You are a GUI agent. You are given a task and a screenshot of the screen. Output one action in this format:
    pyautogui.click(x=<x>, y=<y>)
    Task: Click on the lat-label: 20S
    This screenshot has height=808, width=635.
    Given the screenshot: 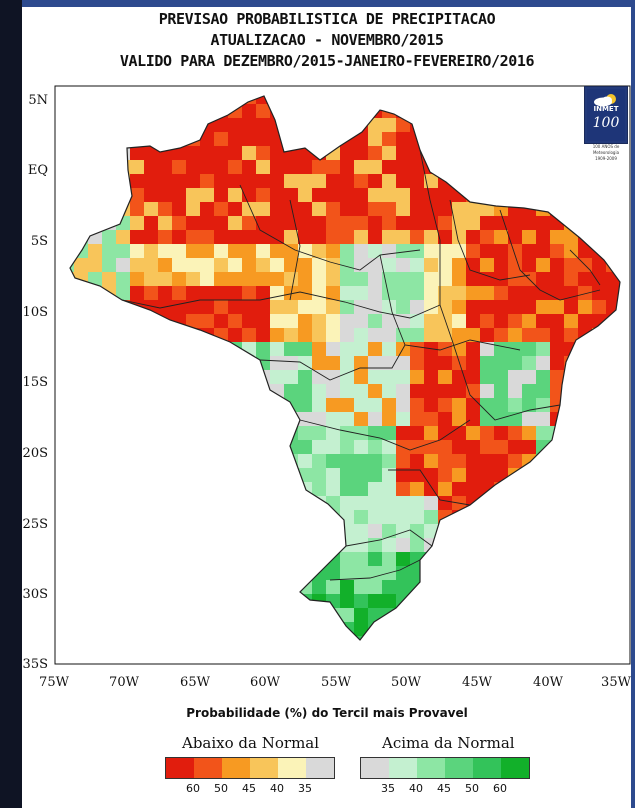 What is the action you would take?
    pyautogui.click(x=35, y=453)
    